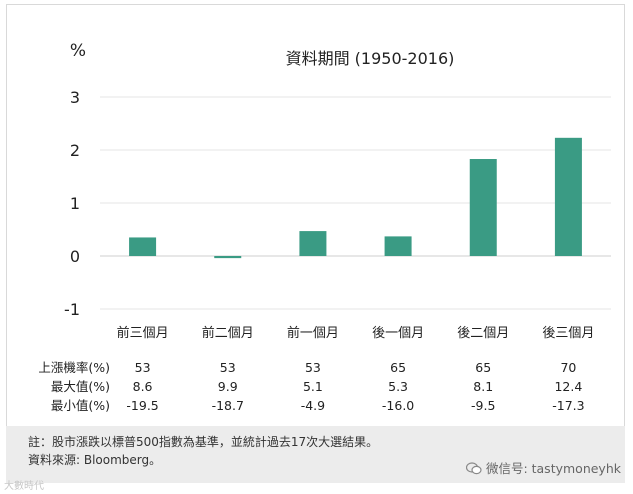 The width and height of the screenshot is (633, 494). Describe the element at coordinates (142, 386) in the screenshot. I see `stats-cell: 8.6` at that location.